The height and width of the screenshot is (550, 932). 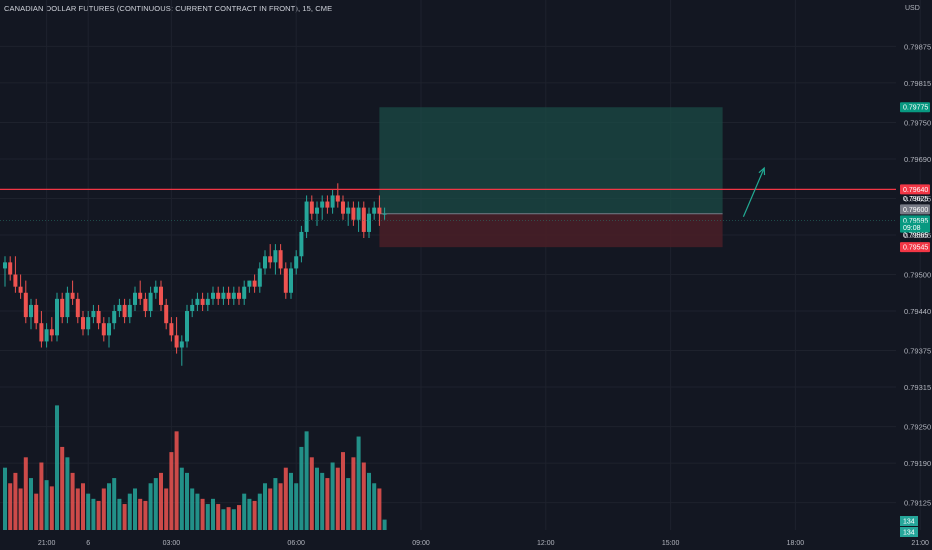 I want to click on profit-zone, so click(x=551, y=160).